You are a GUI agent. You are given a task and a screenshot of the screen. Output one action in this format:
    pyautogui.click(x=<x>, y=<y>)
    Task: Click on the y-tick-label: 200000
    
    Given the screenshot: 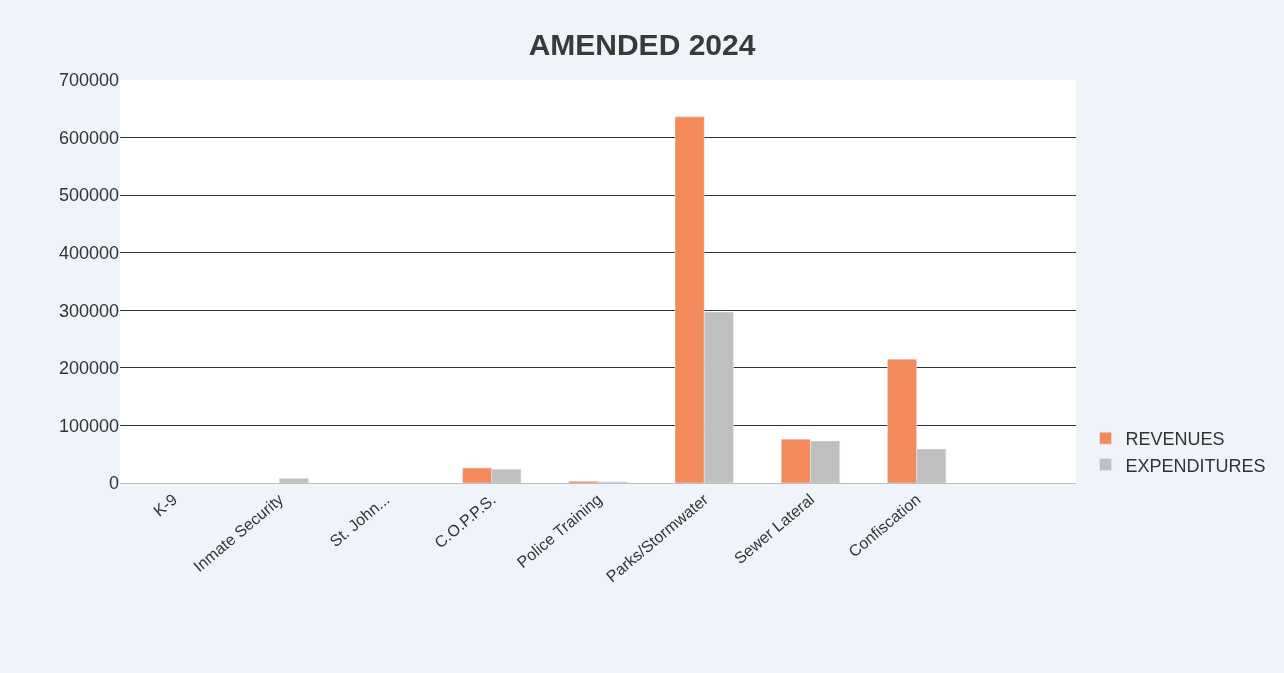 What is the action you would take?
    pyautogui.click(x=88, y=368)
    